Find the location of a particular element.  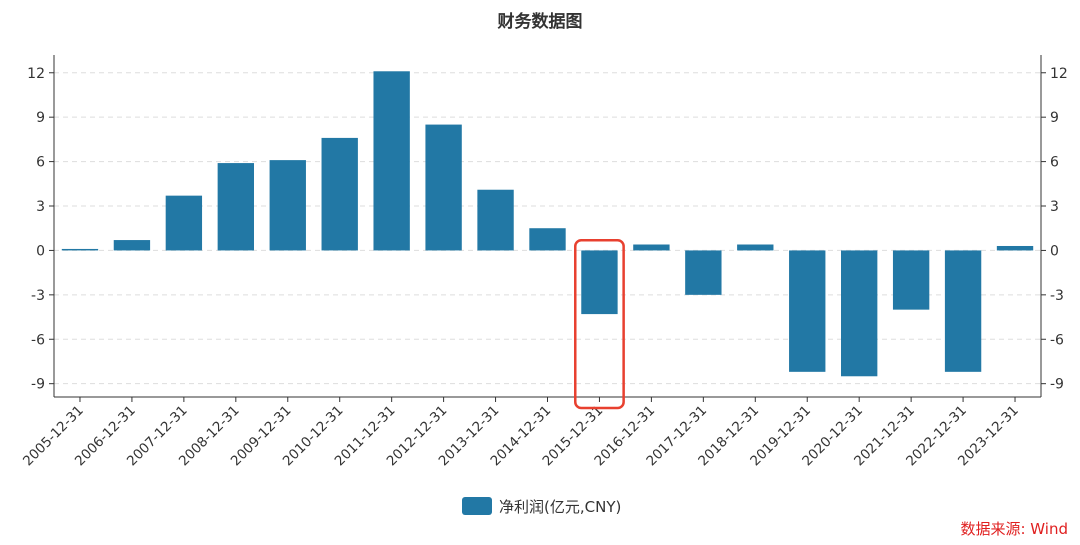

y-tick-label-left: 6 is located at coordinates (40, 163).